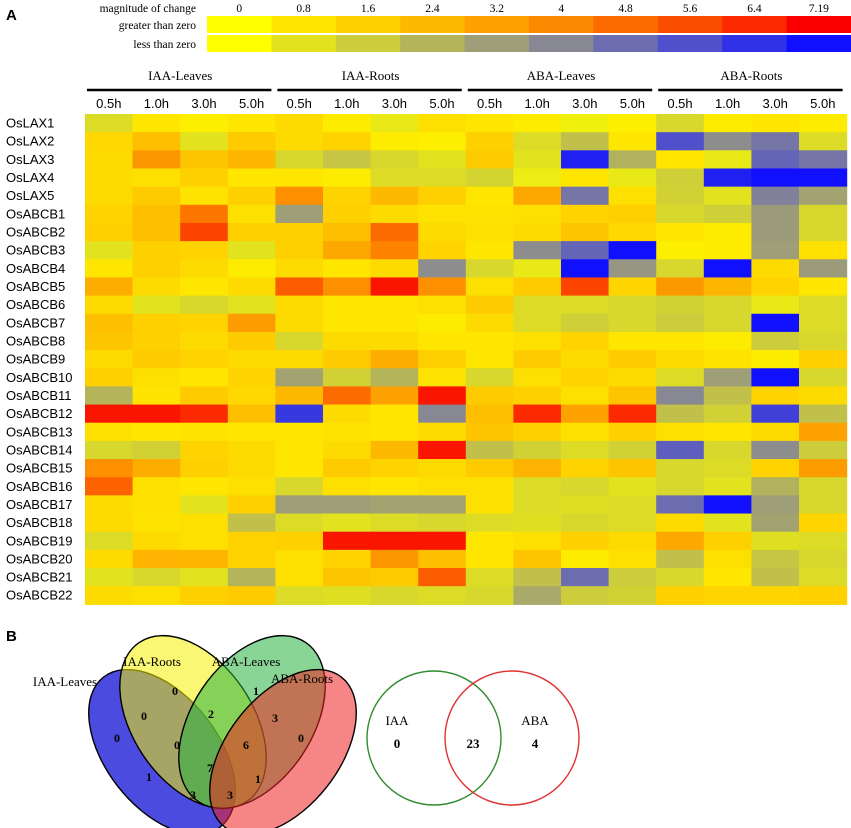 This screenshot has height=828, width=851. What do you see at coordinates (246, 661) in the screenshot?
I see `venn-set-label-aba-leaves: ABA-Leaves` at bounding box center [246, 661].